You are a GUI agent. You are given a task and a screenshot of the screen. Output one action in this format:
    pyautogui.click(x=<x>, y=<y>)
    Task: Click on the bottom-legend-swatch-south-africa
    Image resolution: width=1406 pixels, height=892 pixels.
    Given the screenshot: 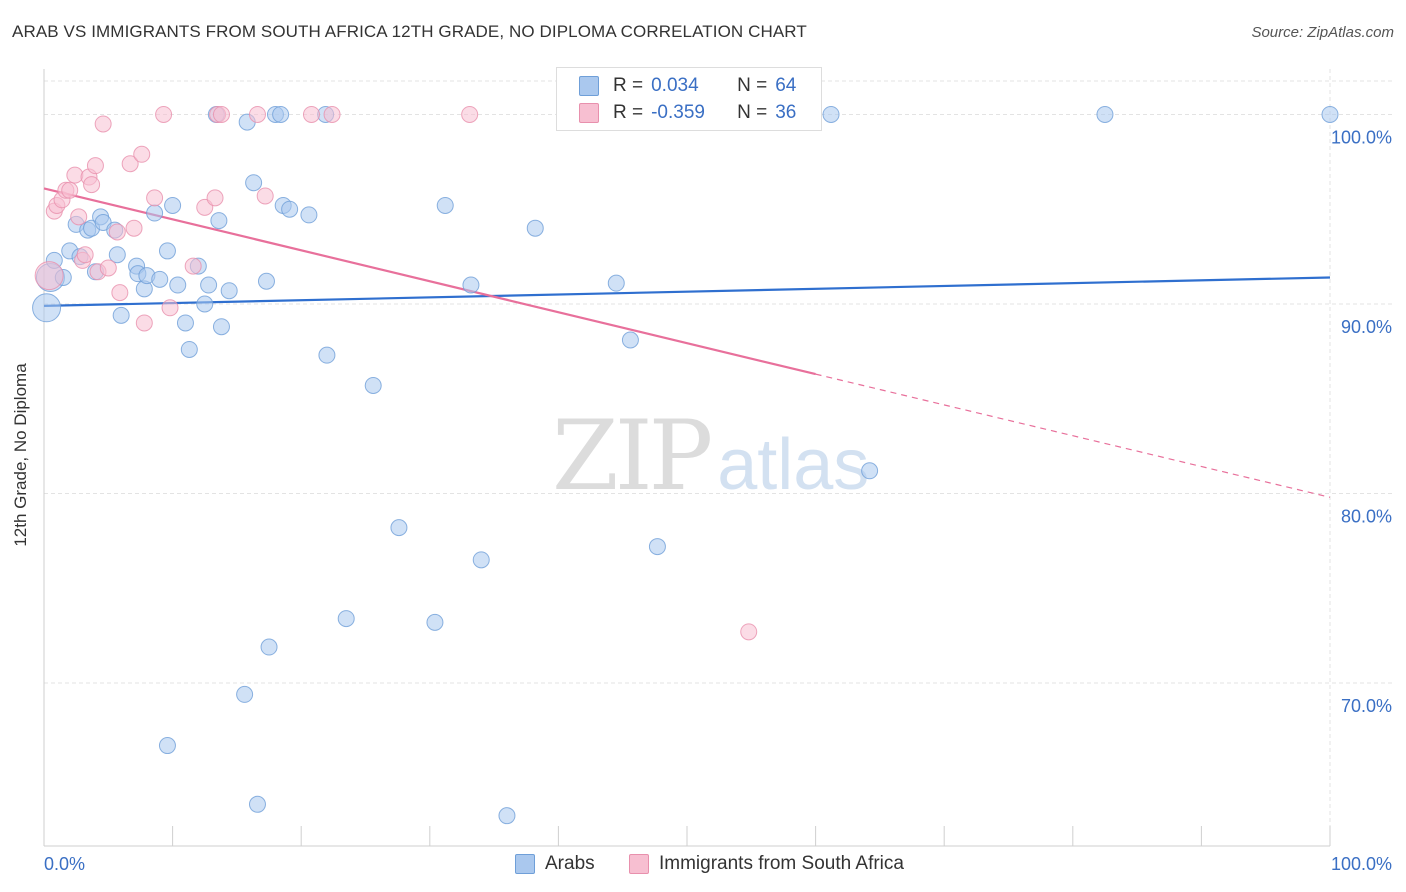 What is the action you would take?
    pyautogui.click(x=639, y=864)
    